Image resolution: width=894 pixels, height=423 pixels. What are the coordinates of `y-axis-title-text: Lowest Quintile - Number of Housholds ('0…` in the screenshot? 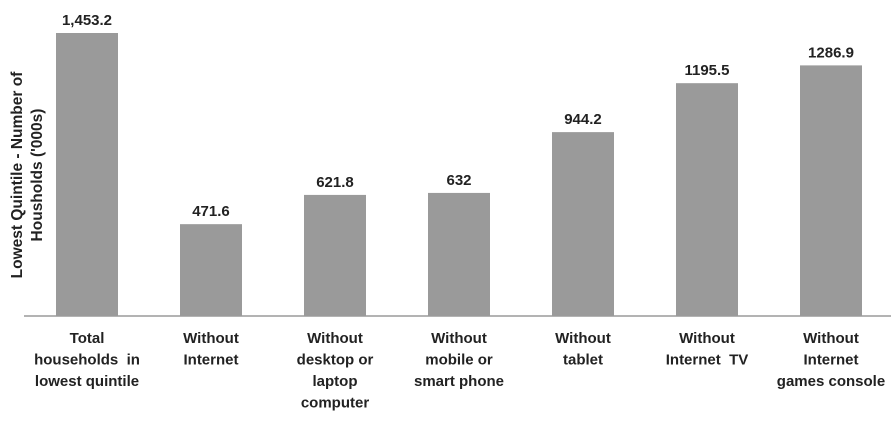 It's located at (27, 175).